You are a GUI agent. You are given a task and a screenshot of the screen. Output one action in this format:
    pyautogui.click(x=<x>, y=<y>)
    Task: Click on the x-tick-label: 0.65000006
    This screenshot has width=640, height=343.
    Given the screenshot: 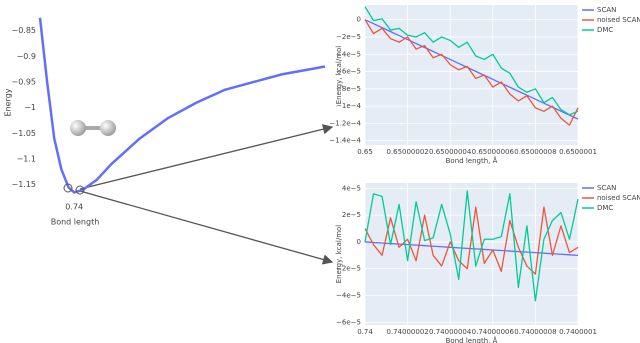 What is the action you would take?
    pyautogui.click(x=493, y=152)
    